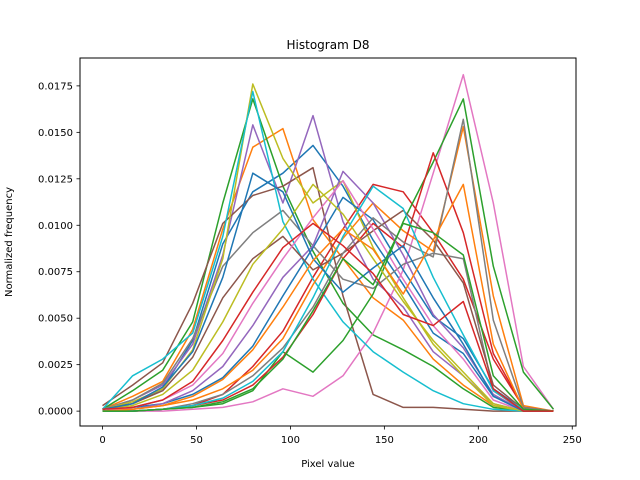  Describe the element at coordinates (290, 440) in the screenshot. I see `x-tick-label: 100` at that location.